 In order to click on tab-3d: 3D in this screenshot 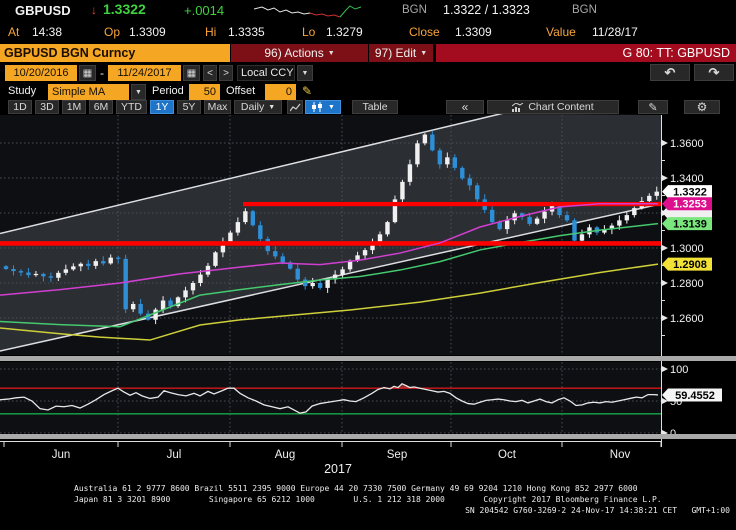, I will do `click(47, 107)`.